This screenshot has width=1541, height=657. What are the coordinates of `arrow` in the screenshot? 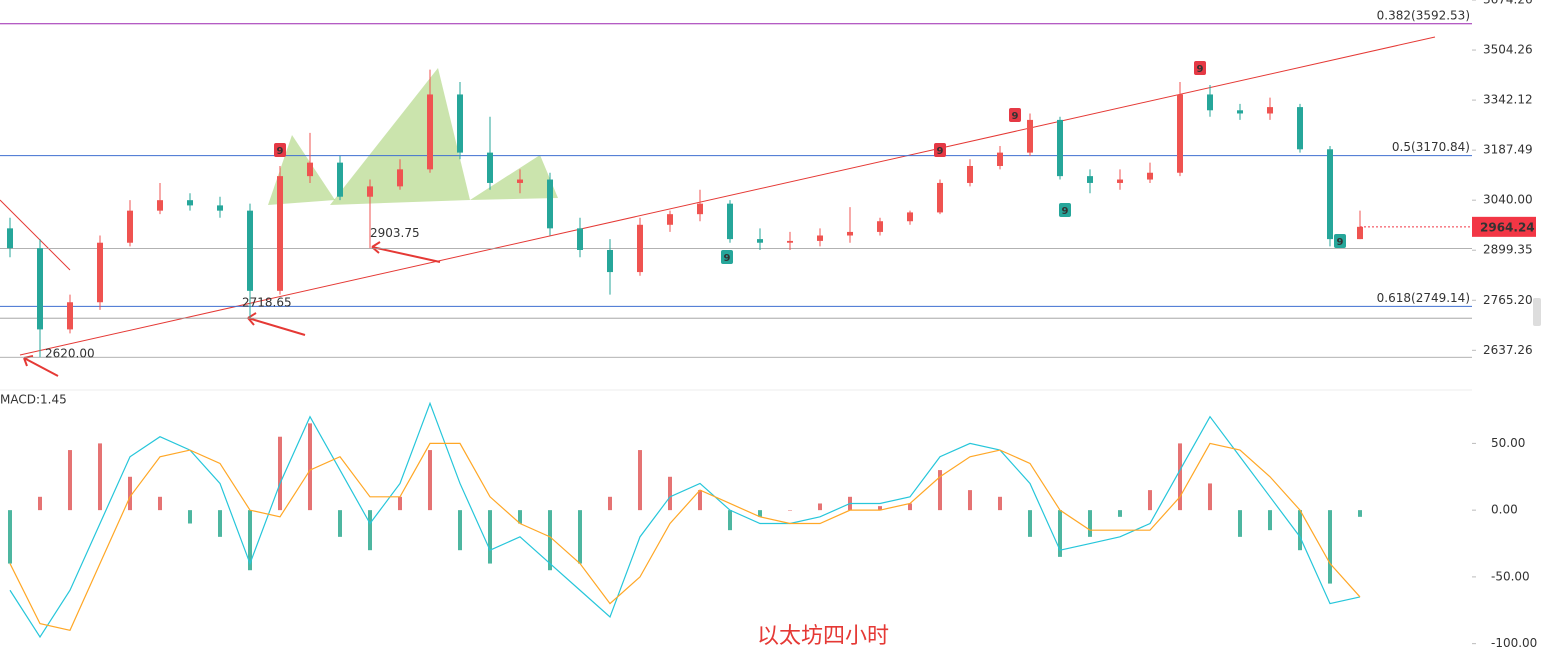 It's located at (406, 252).